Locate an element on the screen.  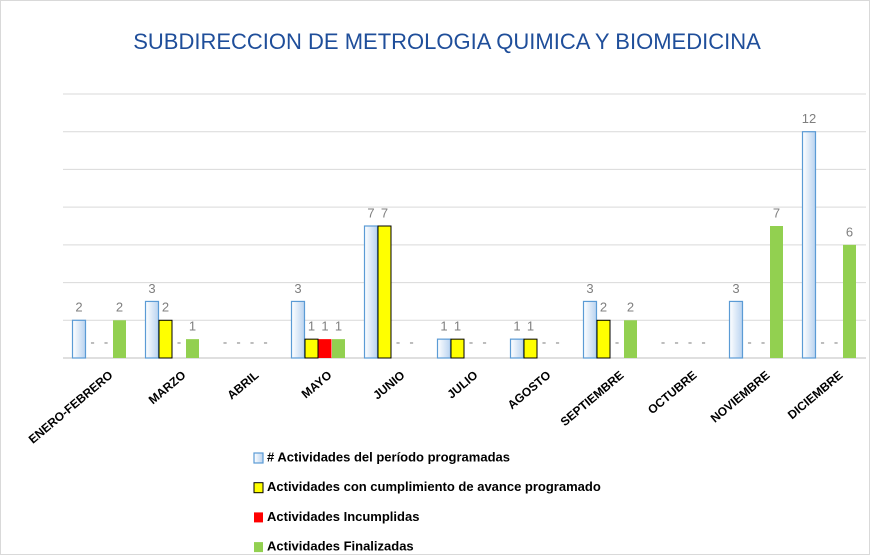
value-label: 6 is located at coordinates (849, 231).